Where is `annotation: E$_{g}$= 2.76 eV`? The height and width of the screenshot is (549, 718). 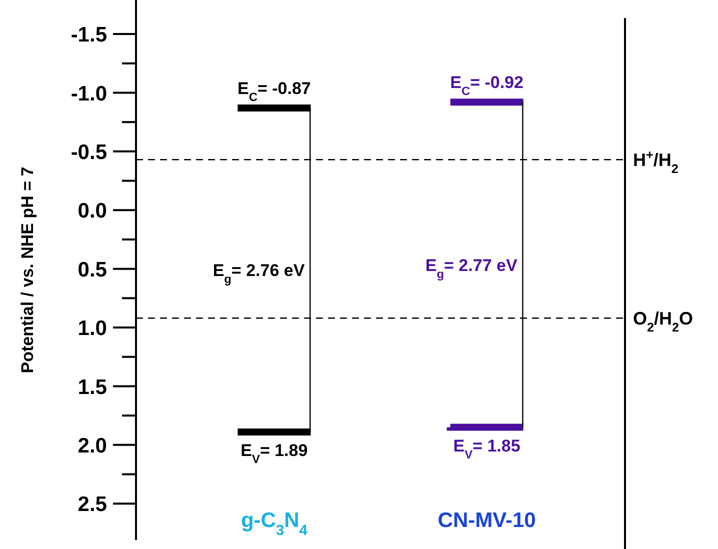
annotation: E$_{g}$= 2.76 eV is located at coordinates (259, 273).